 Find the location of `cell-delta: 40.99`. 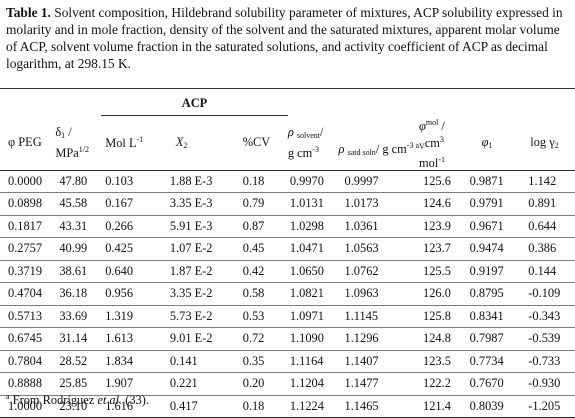

cell-delta: 40.99 is located at coordinates (78, 248).